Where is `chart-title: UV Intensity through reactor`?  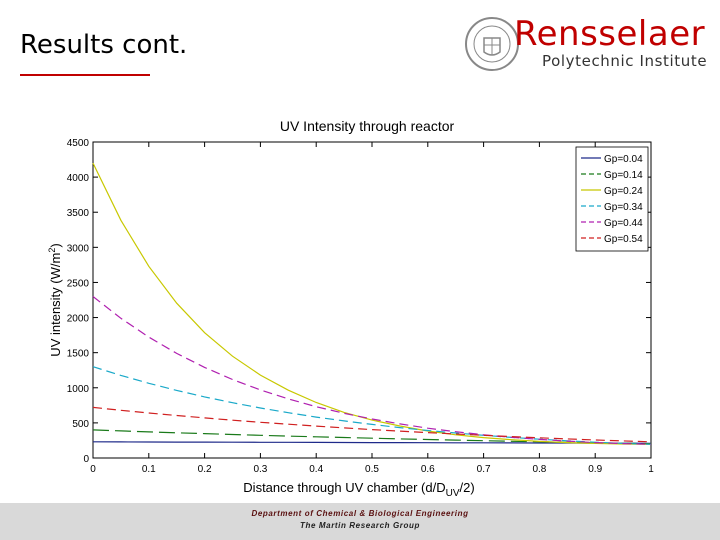 chart-title: UV Intensity through reactor is located at coordinates (367, 126).